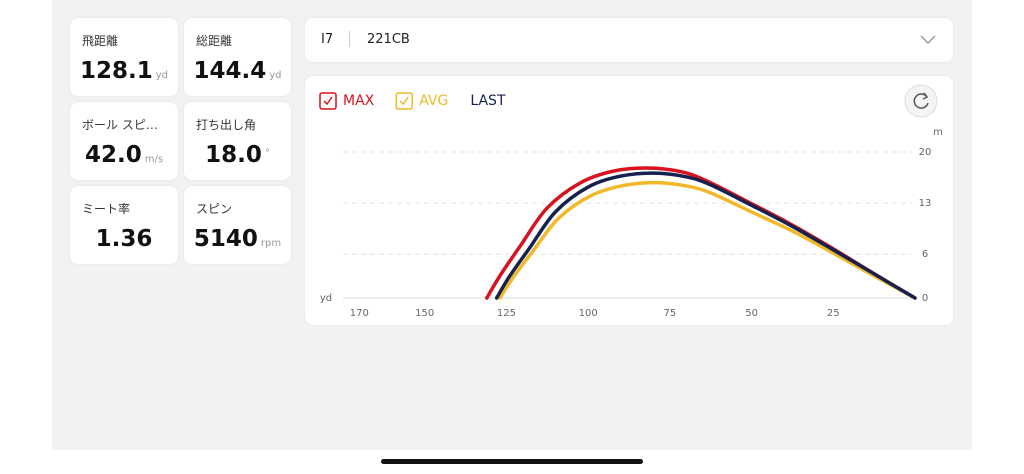 Image resolution: width=1024 pixels, height=474 pixels. Describe the element at coordinates (388, 39) in the screenshot. I see `club-model: 221CB` at that location.